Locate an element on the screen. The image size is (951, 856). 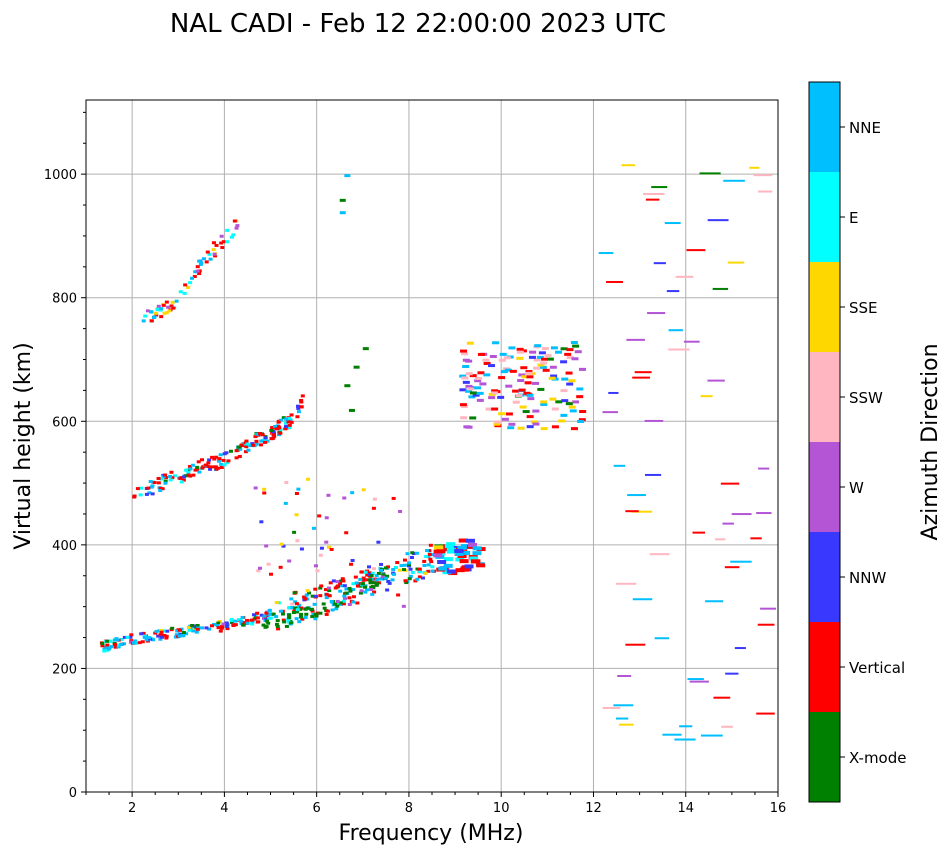
x-axis-label: Frequency (MHz) is located at coordinates (431, 833).